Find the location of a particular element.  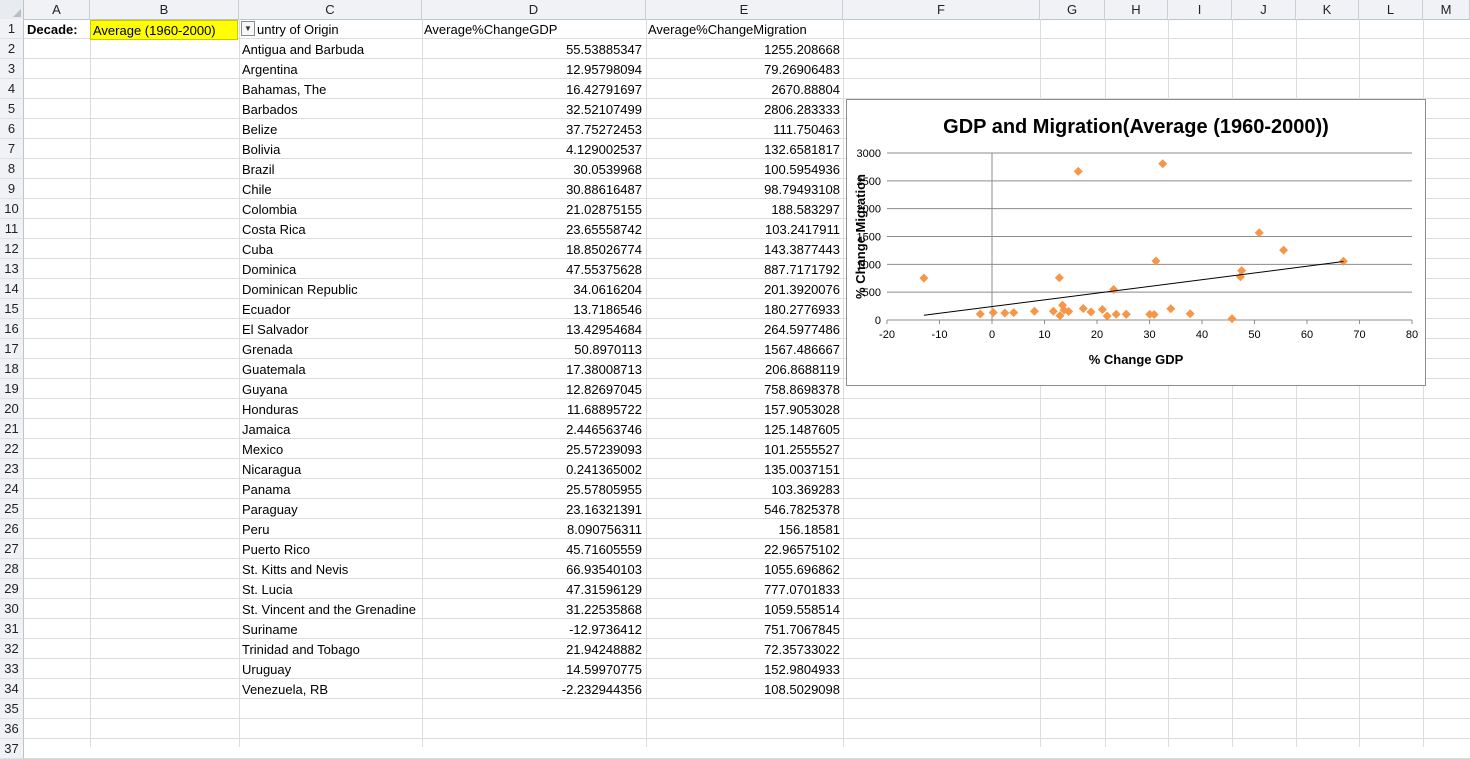

gdp-cell: 12.95798094 is located at coordinates (604, 69).